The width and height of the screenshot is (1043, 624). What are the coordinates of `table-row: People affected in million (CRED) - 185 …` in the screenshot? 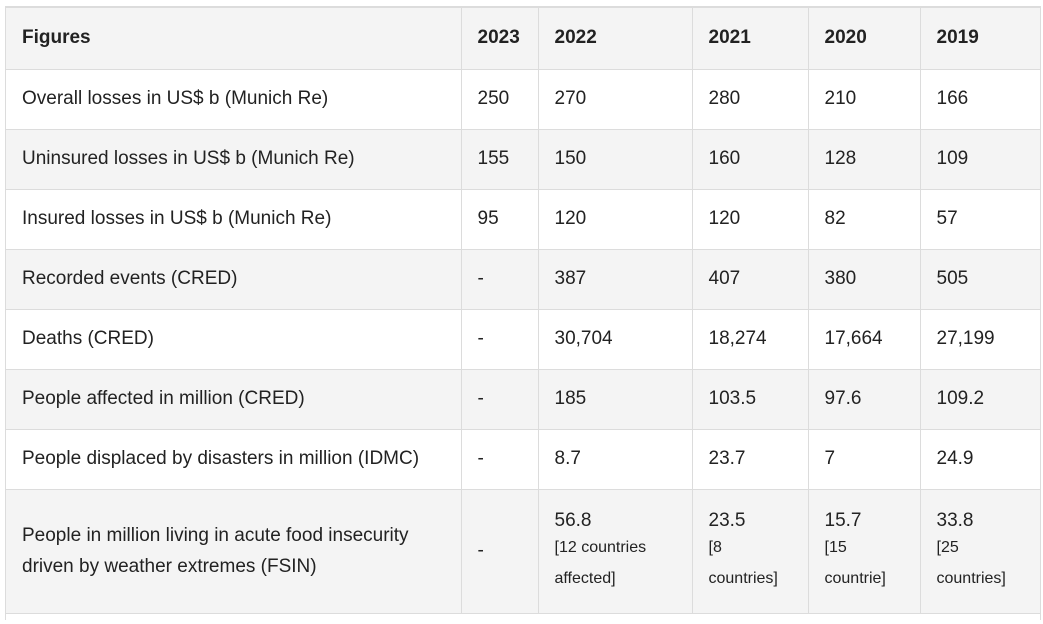 It's located at (523, 399).